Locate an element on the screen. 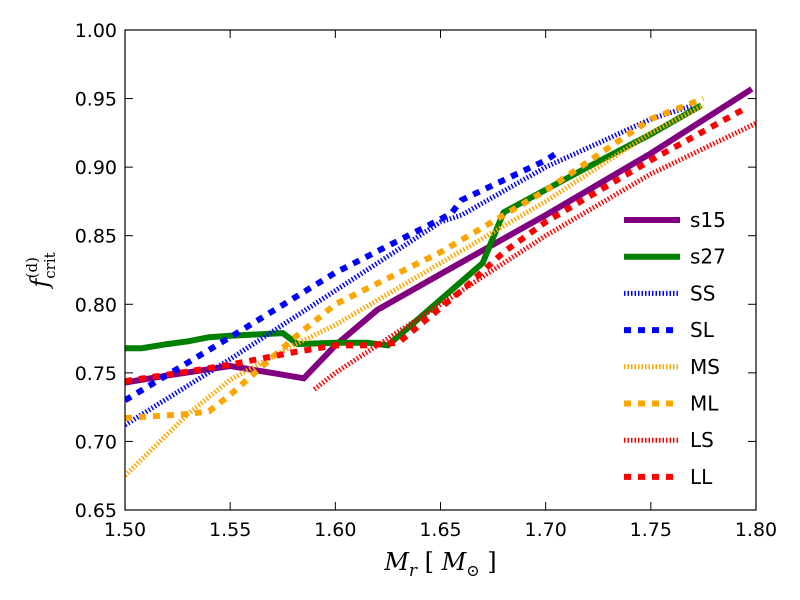 Image resolution: width=800 pixels, height=600 pixels. y-tick-label: 0.65 is located at coordinates (96, 511).